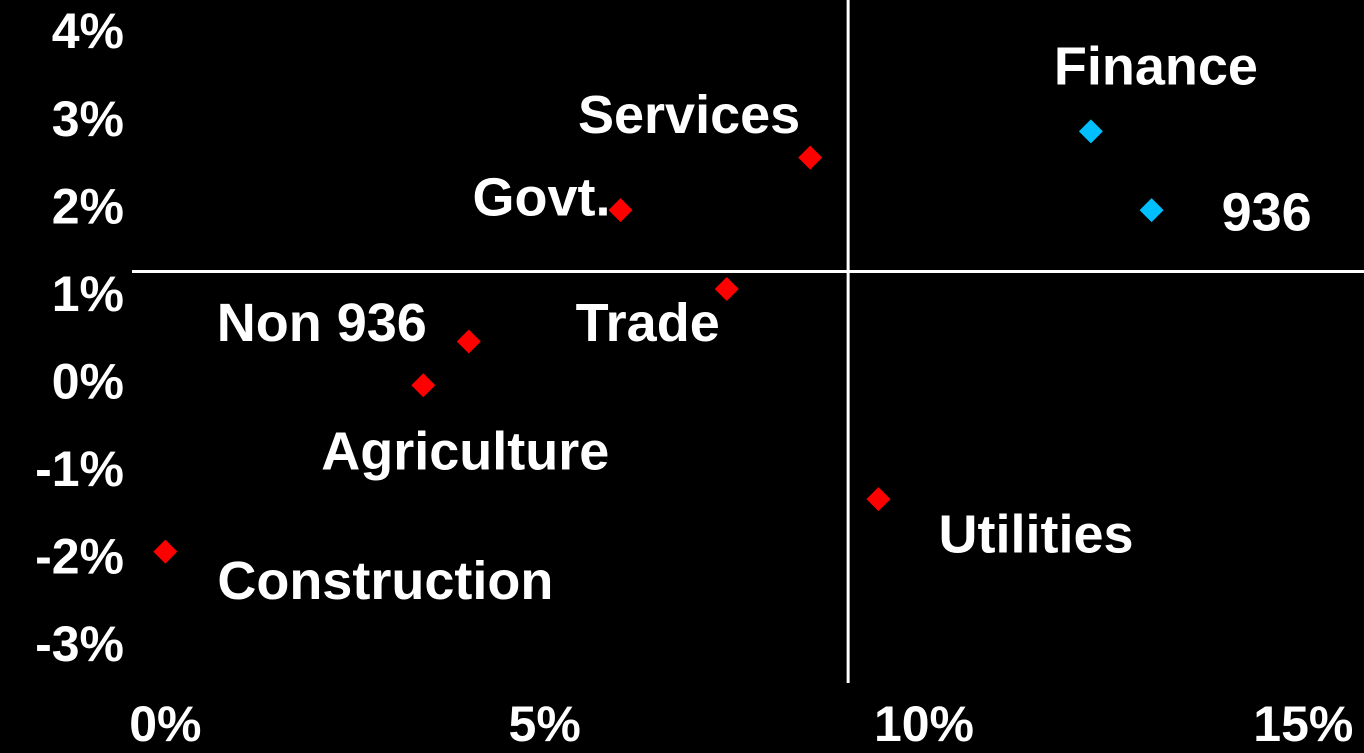 Image resolution: width=1364 pixels, height=753 pixels. I want to click on y-tick-label: 2%, so click(88, 206).